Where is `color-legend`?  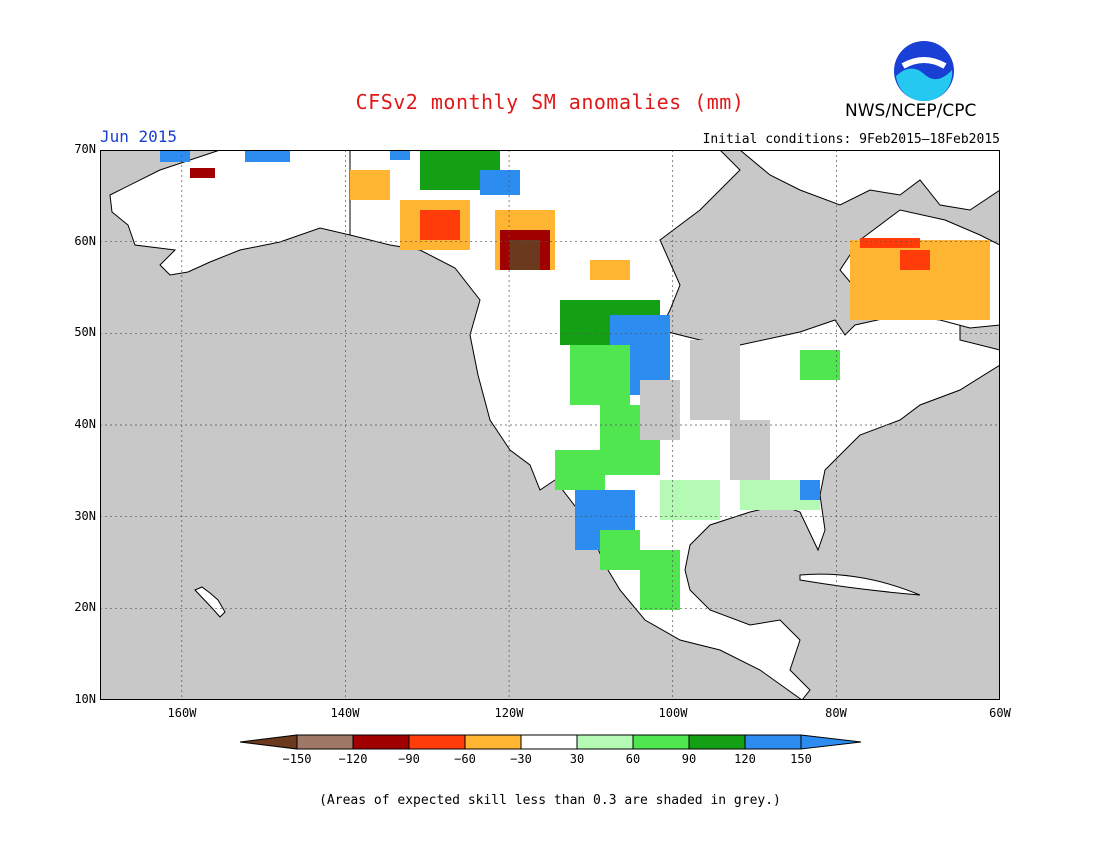 color-legend is located at coordinates (551, 742).